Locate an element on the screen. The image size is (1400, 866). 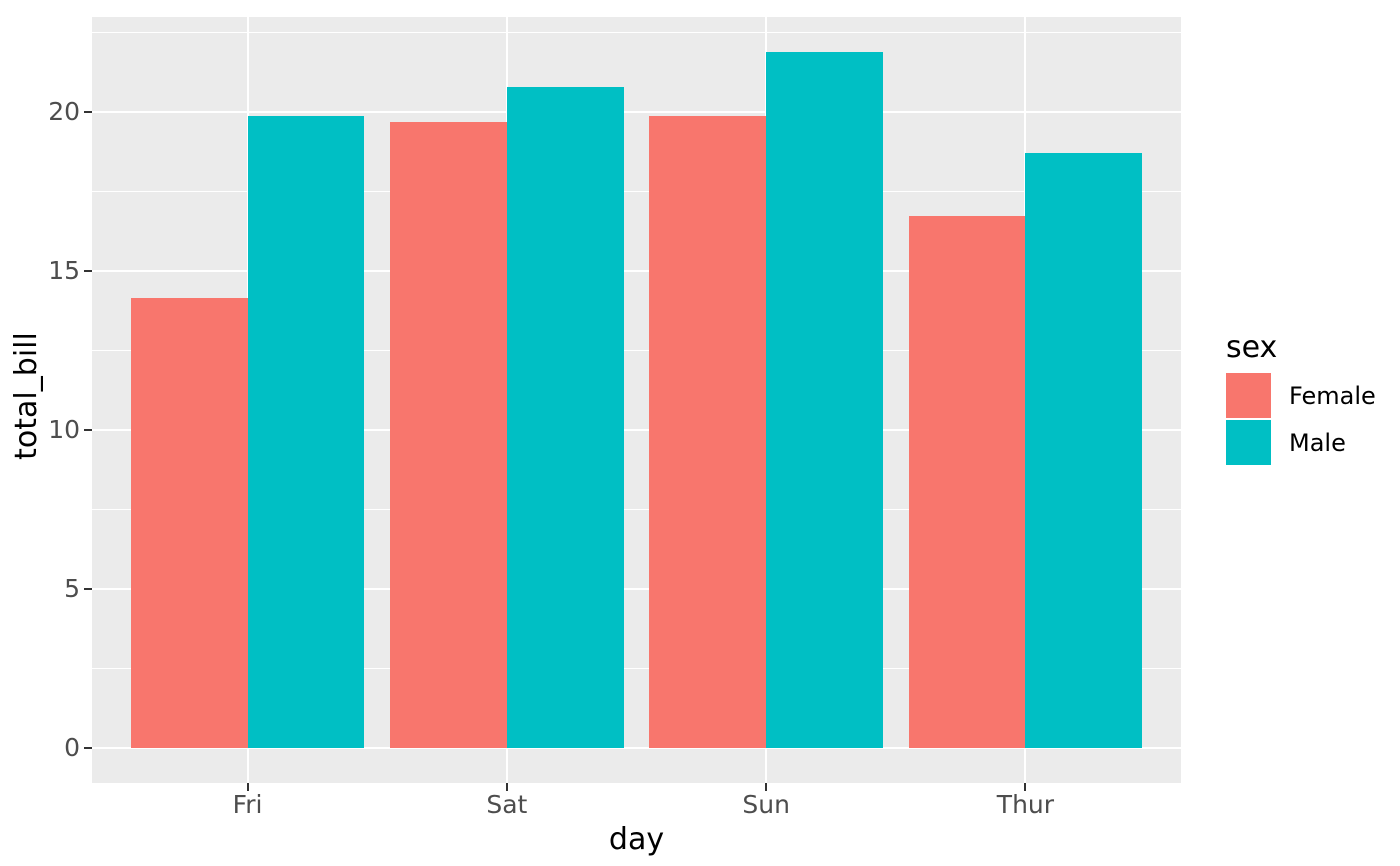
bar-female-sat is located at coordinates (448, 435).